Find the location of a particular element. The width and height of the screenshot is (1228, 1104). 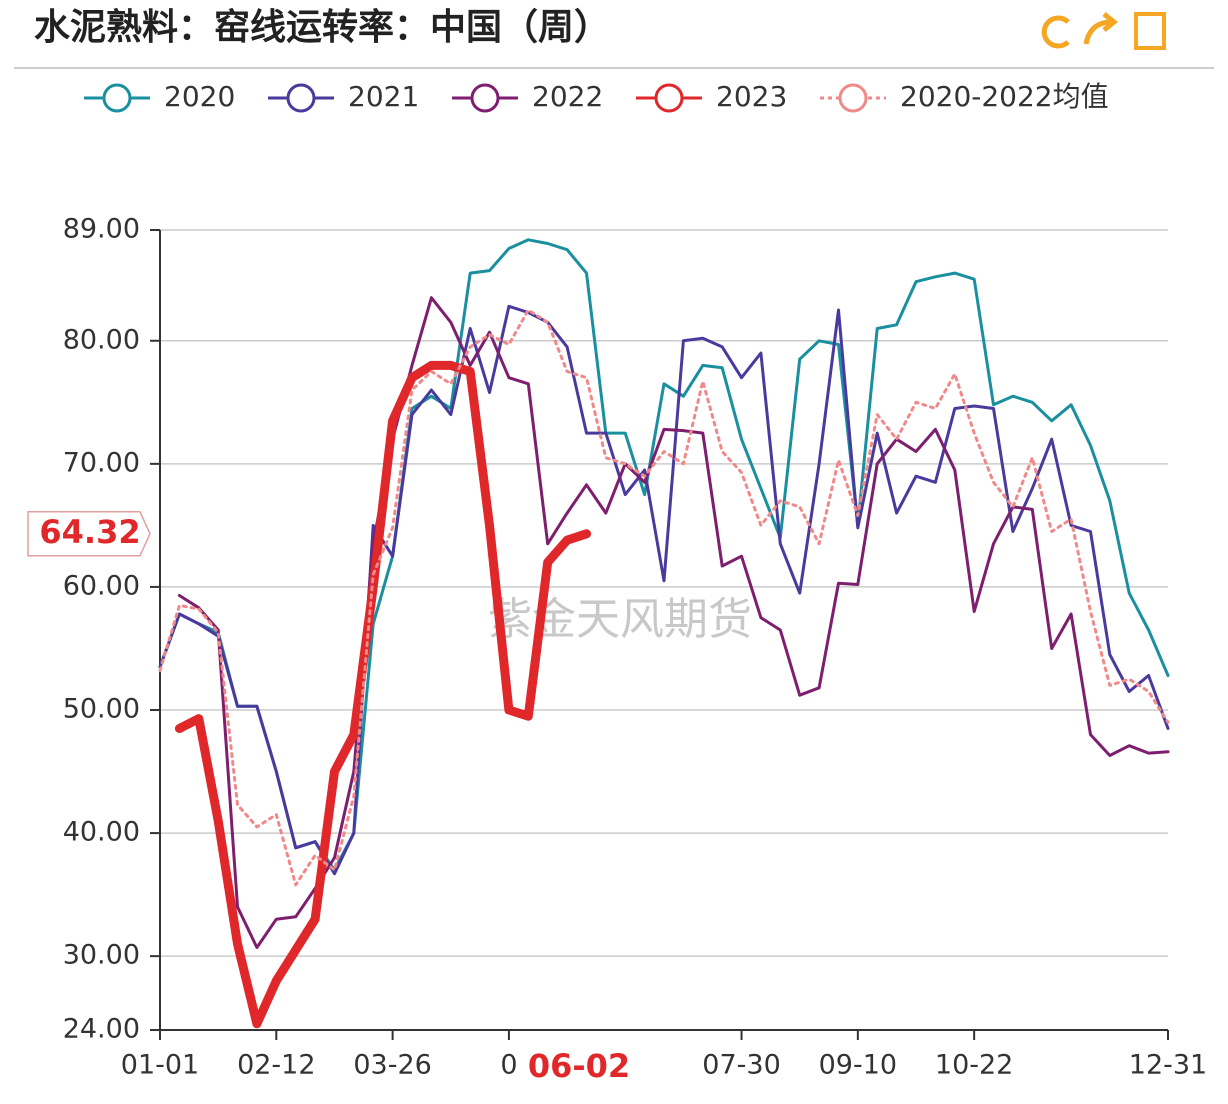

y-tick-label: 50.00 is located at coordinates (101, 709).